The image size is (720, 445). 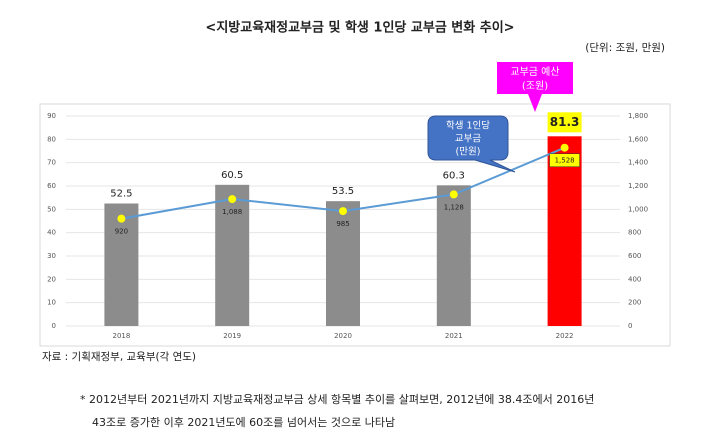 I want to click on y-tick-label: 60, so click(x=51, y=186).